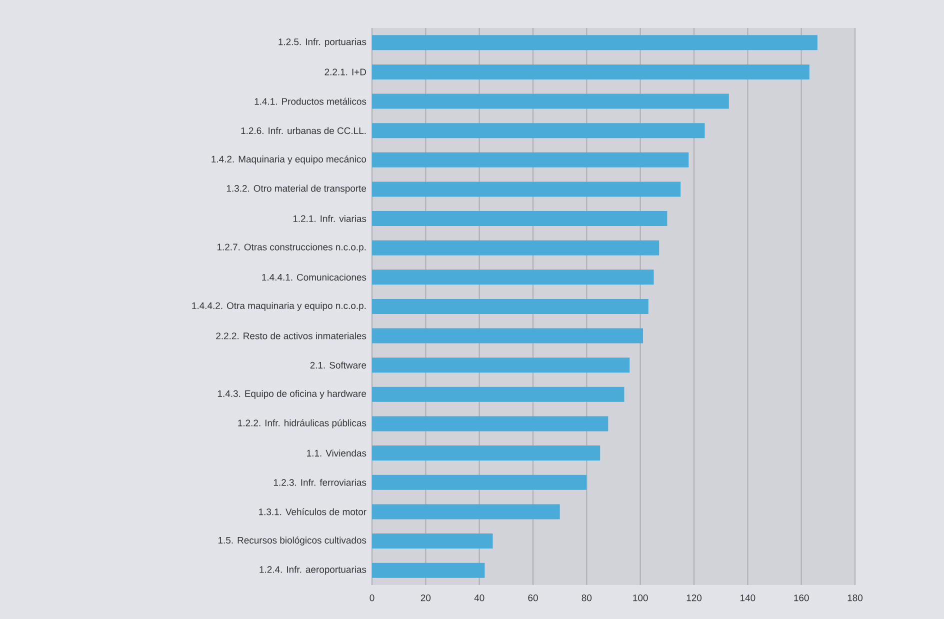 The height and width of the screenshot is (619, 944). What do you see at coordinates (748, 598) in the screenshot?
I see `x-tick-label: 140` at bounding box center [748, 598].